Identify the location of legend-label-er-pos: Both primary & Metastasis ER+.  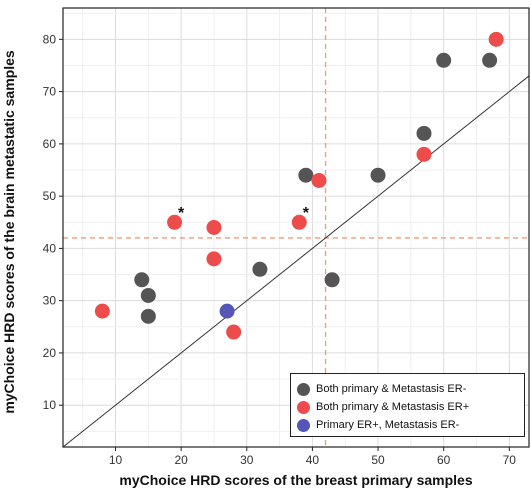
(393, 407).